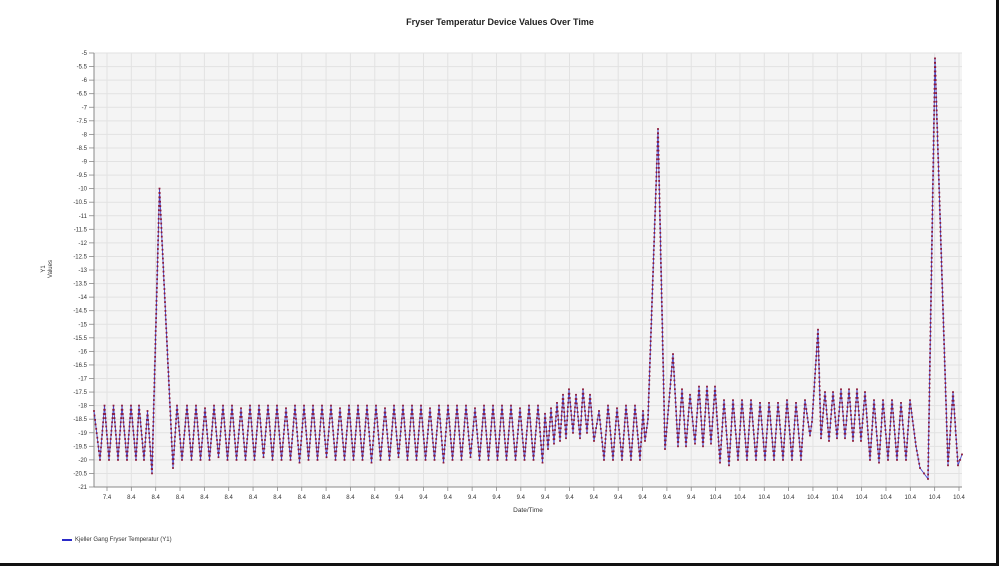  What do you see at coordinates (117, 540) in the screenshot?
I see `legend: Kjeller Gang Fryser Temperatur (Y1)` at bounding box center [117, 540].